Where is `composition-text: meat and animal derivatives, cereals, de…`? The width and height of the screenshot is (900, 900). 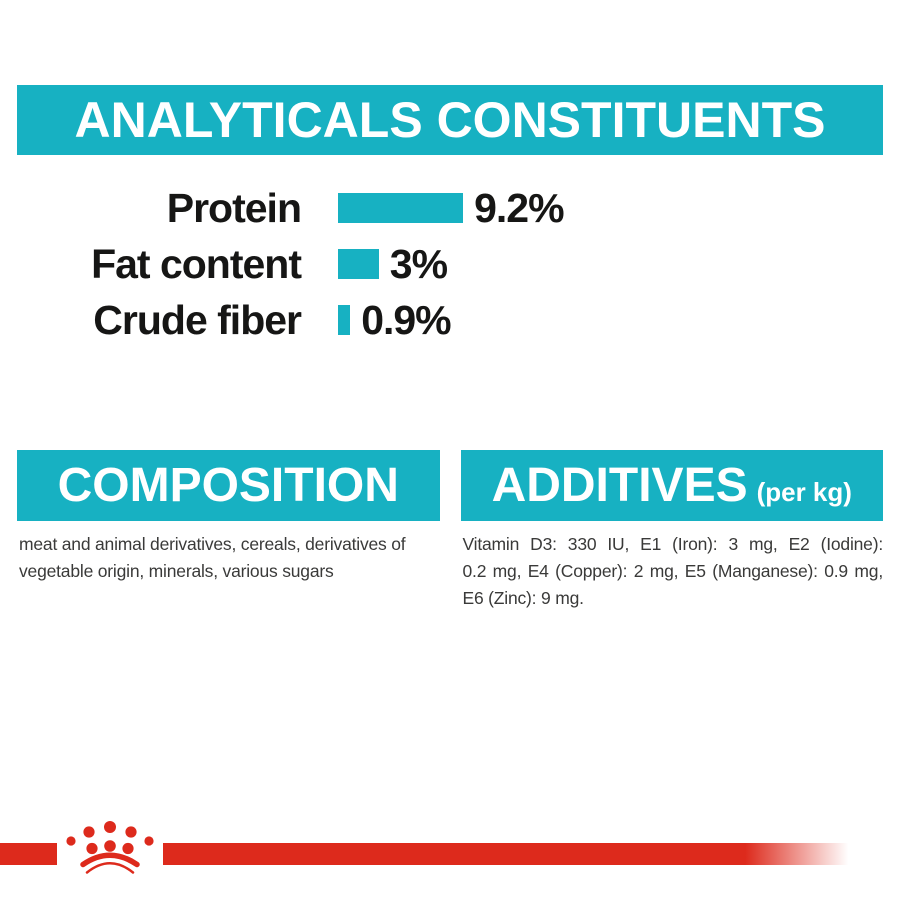
composition-text: meat and animal derivatives, cereals, de… is located at coordinates (228, 558).